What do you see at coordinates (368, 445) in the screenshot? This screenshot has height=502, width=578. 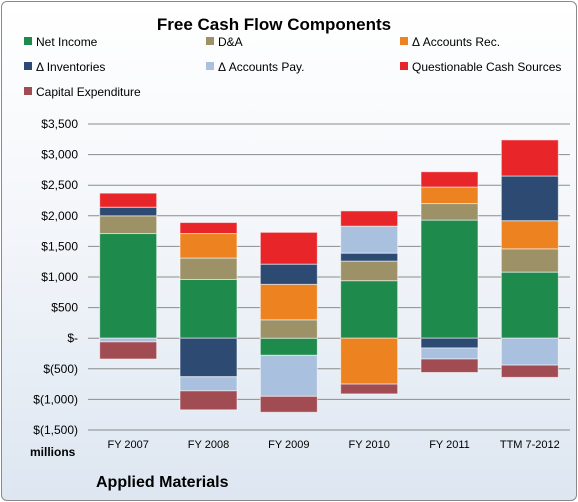 I see `x-category-label: FY 2010` at bounding box center [368, 445].